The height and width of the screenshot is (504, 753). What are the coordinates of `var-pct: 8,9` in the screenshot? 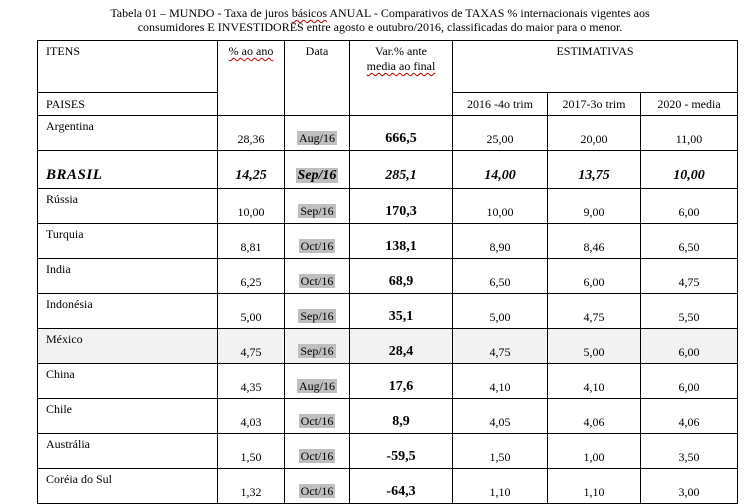 It's located at (401, 416).